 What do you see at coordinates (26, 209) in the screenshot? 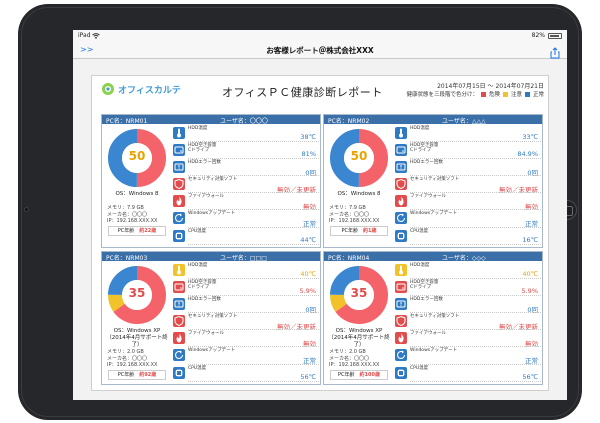
I see `camera` at bounding box center [26, 209].